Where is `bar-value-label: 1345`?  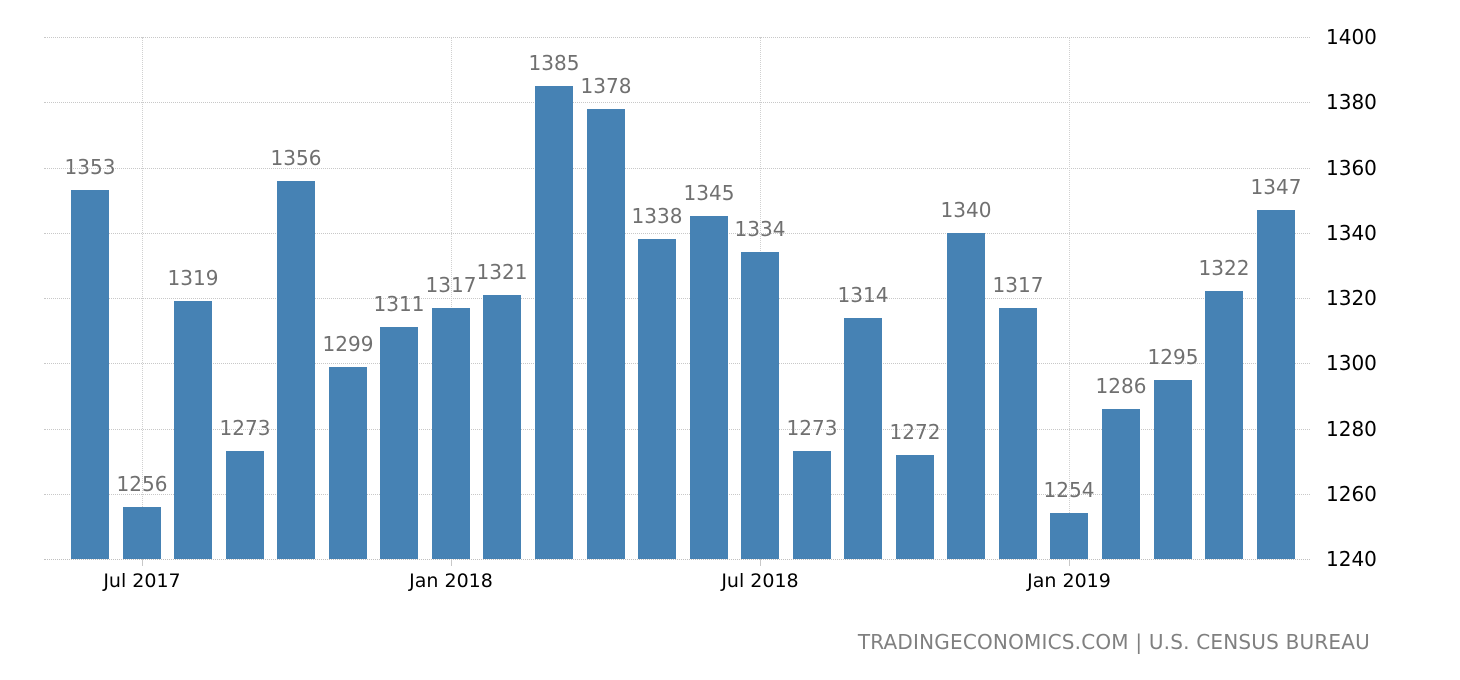
bar-value-label: 1345 is located at coordinates (709, 193).